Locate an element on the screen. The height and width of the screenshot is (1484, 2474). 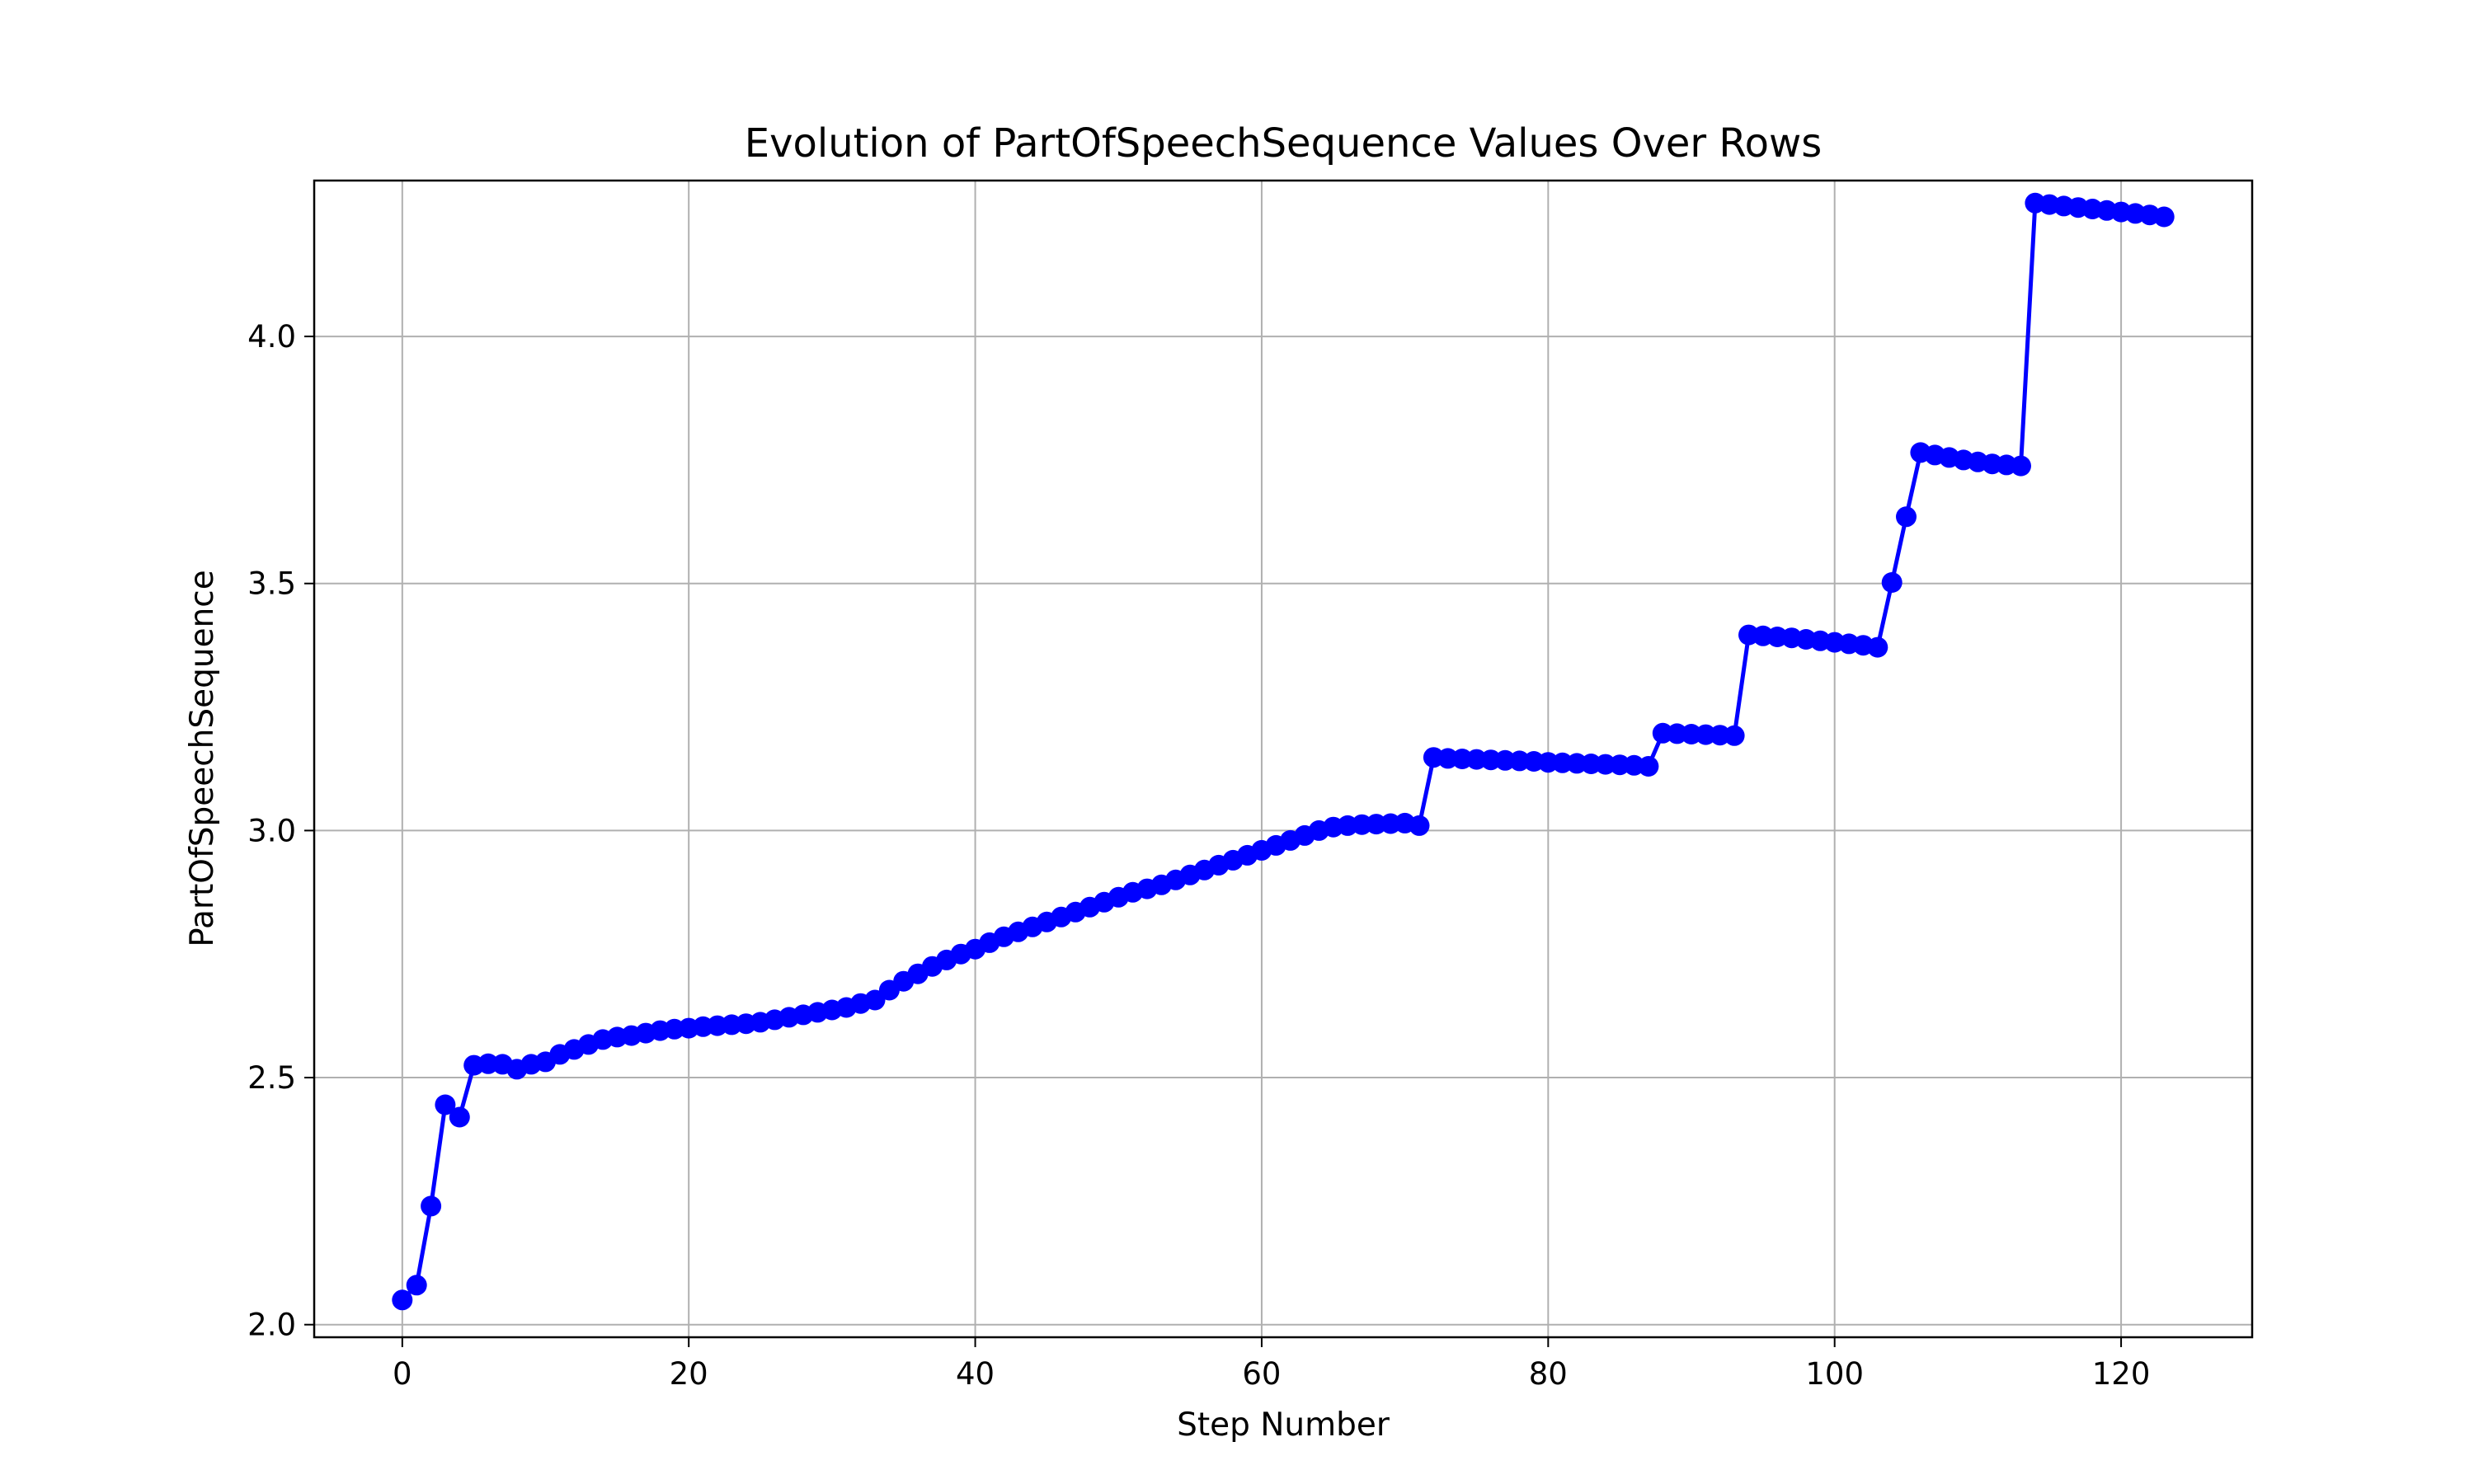
y-tick-label: 4.0 is located at coordinates (271, 337).